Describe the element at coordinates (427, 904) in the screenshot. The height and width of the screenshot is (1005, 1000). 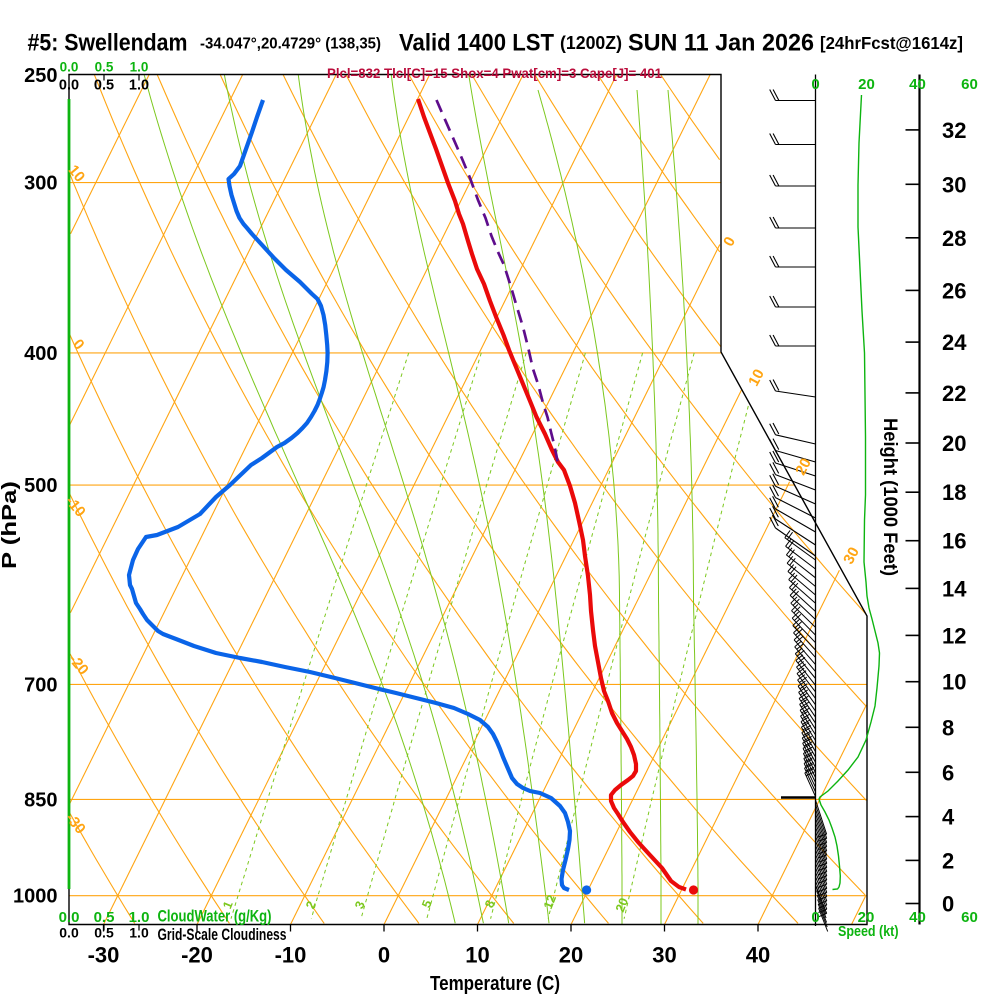
I see `svg-text: 5` at that location.